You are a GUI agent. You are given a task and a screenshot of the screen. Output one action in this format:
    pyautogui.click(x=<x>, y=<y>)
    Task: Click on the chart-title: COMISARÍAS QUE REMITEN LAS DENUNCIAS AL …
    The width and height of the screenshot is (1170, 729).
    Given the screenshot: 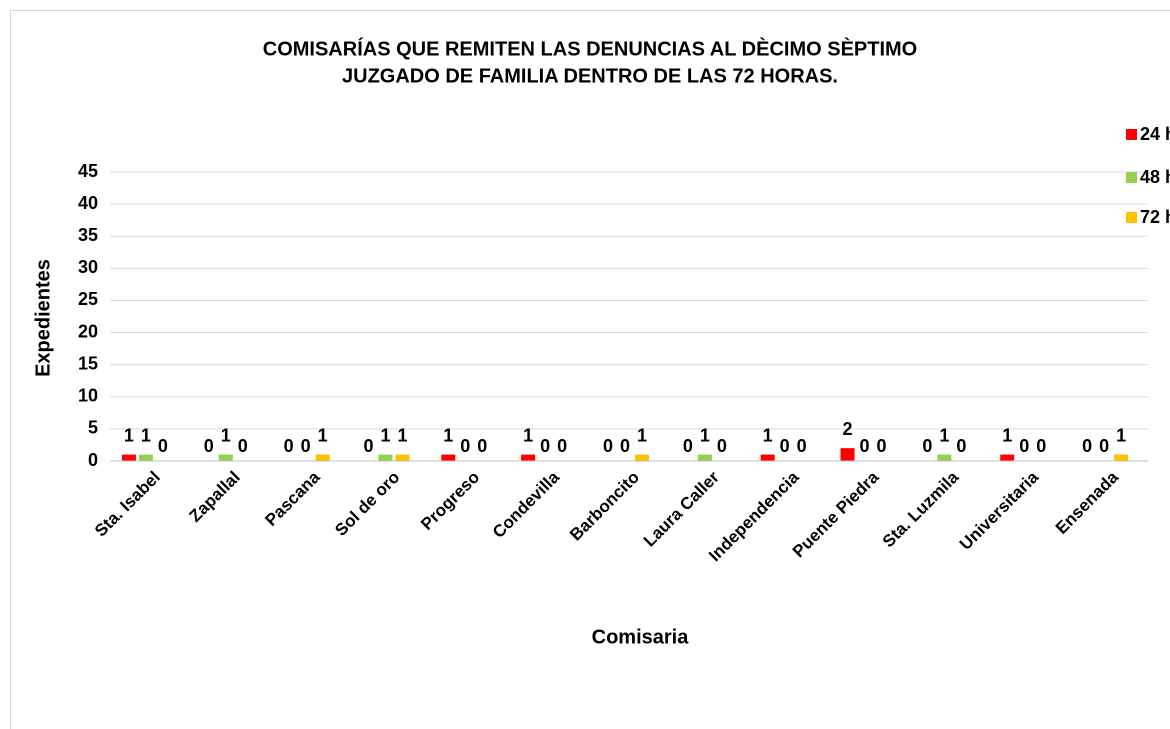 What is the action you would take?
    pyautogui.click(x=590, y=48)
    